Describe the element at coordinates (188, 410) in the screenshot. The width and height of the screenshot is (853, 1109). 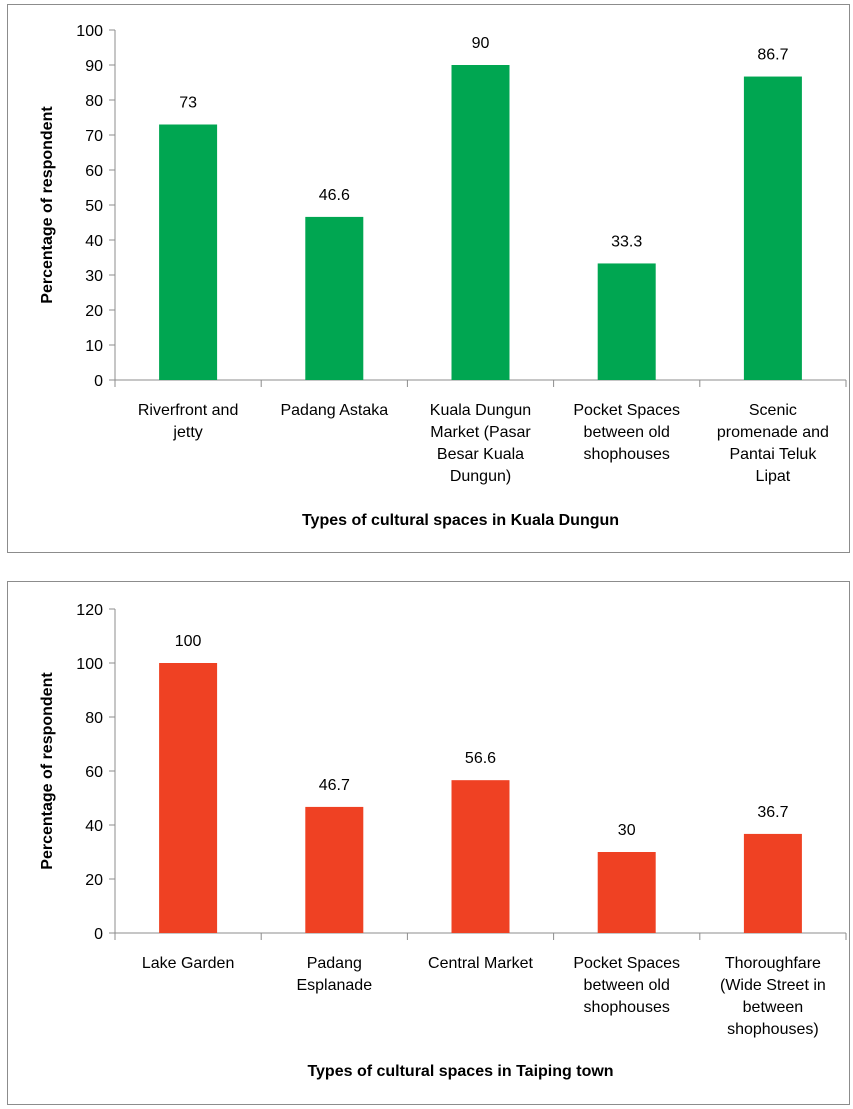
I see `x-tick-label-line: Riverfront and` at that location.